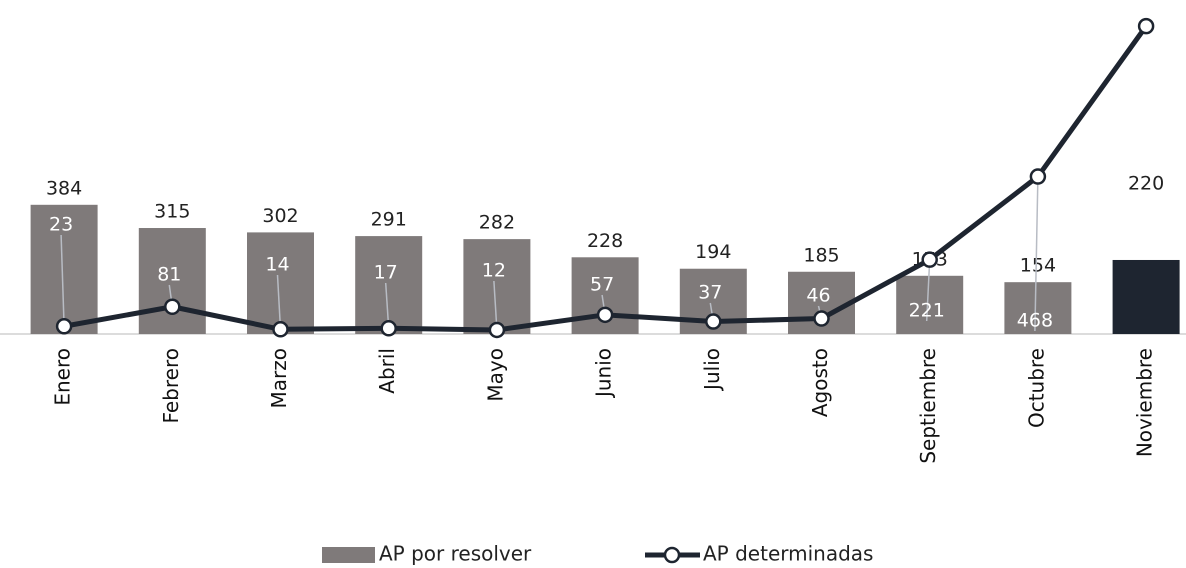  What do you see at coordinates (387, 371) in the screenshot?
I see `x-tick-label: Abril` at bounding box center [387, 371].